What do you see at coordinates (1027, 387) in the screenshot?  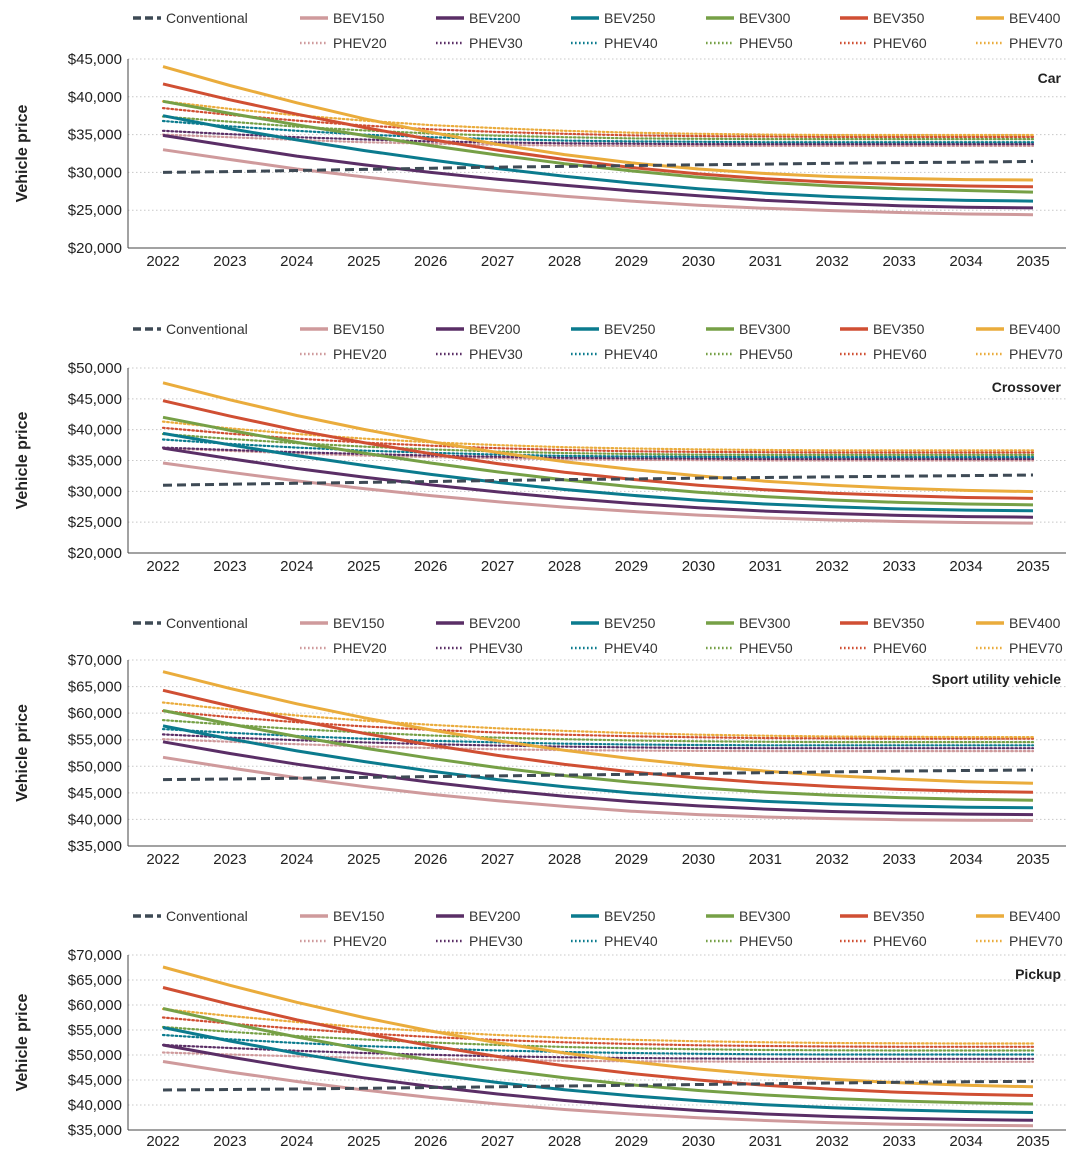 I see `chart-title: Crossover` at bounding box center [1027, 387].